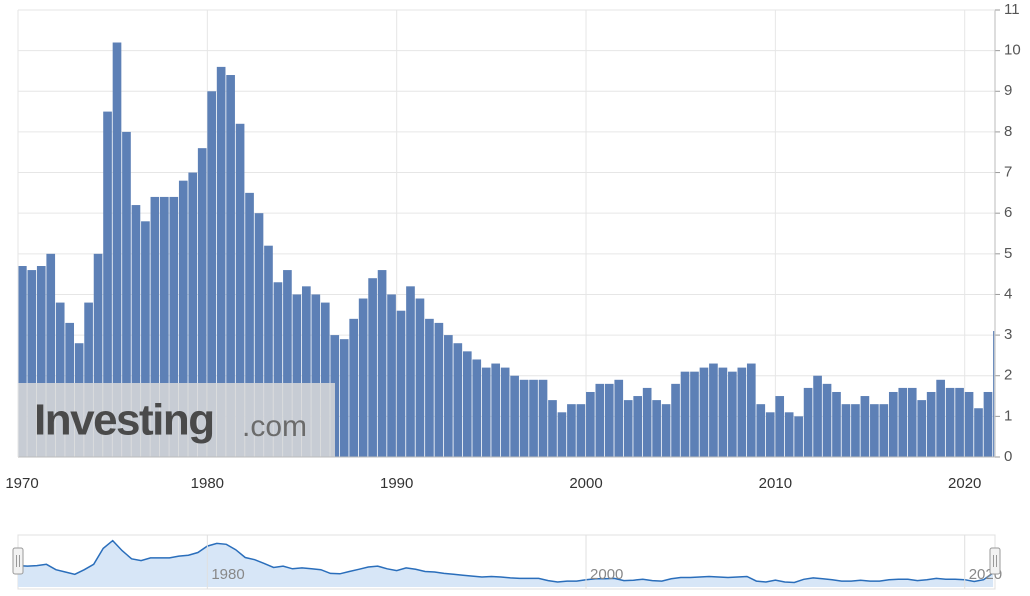 The width and height of the screenshot is (1030, 596). I want to click on watermark-box: Investing .com, so click(176, 420).